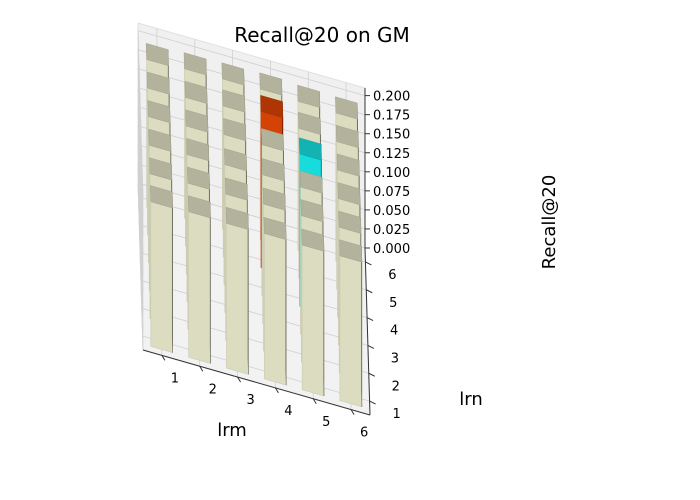 This screenshot has height=500, width=700. Describe the element at coordinates (364, 433) in the screenshot. I see `x-tick-label: 6` at that location.